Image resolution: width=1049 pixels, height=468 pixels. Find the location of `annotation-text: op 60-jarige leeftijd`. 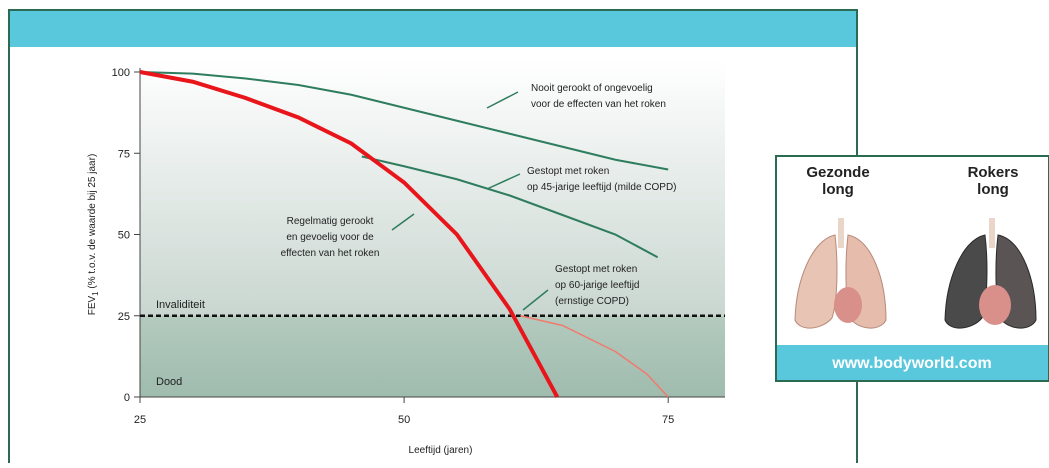

annotation-text: op 60-jarige leeftijd is located at coordinates (597, 285).